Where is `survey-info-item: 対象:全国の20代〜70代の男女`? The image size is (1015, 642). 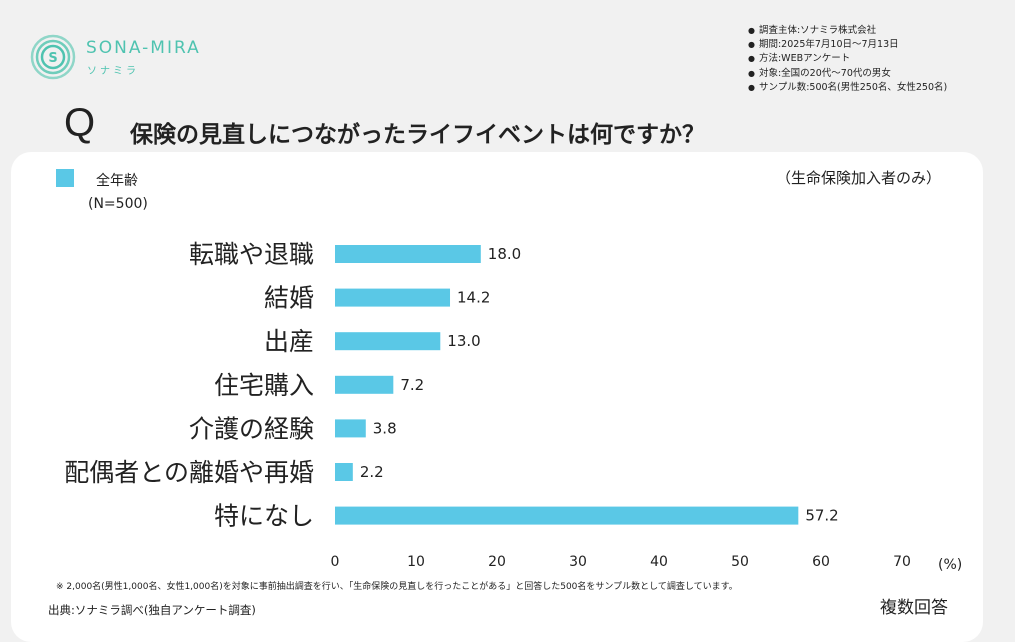 survey-info-item: 対象:全国の20代〜70代の男女 is located at coordinates (847, 74).